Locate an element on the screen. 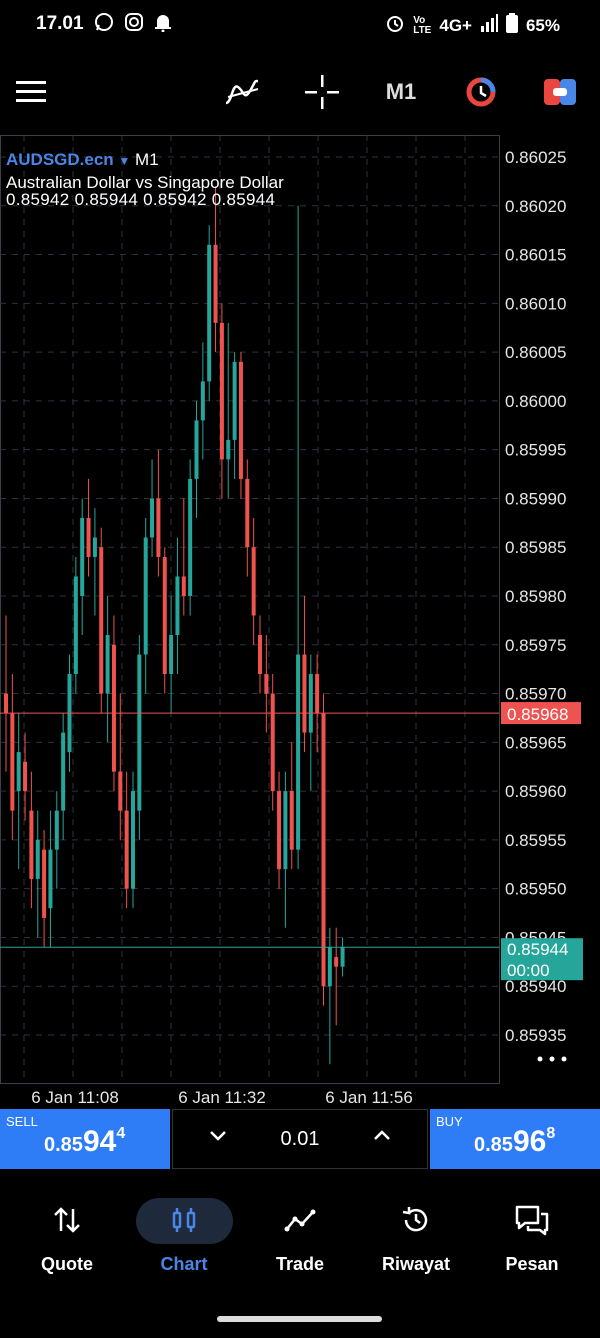  lot-size-control: 0.01 is located at coordinates (300, 1139).